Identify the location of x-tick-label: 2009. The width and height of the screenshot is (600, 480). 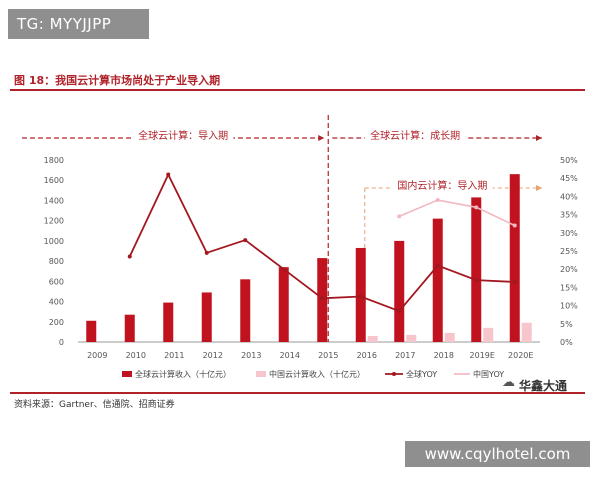
(97, 355).